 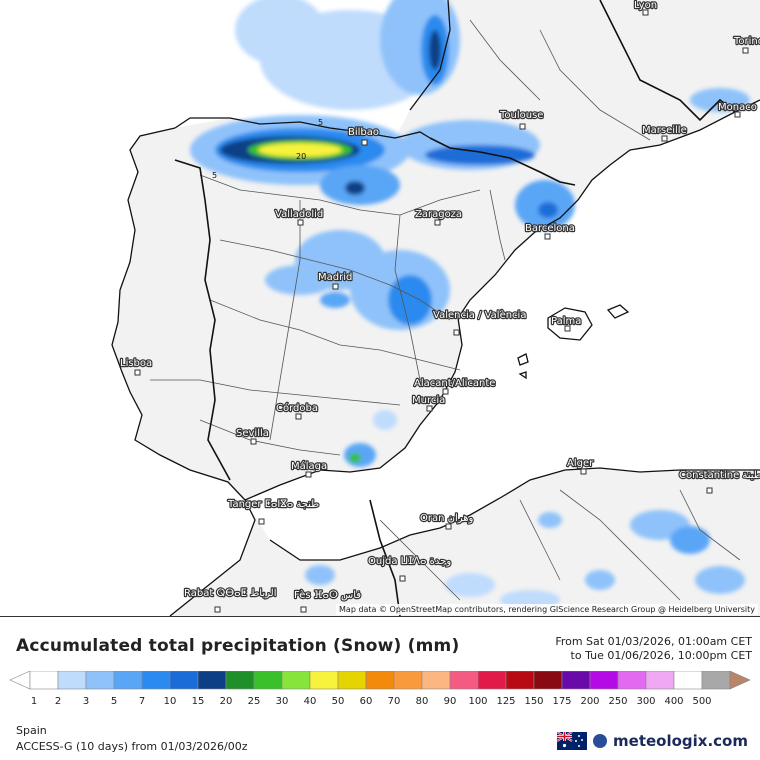 I want to click on legend-label: 150, so click(x=533, y=701).